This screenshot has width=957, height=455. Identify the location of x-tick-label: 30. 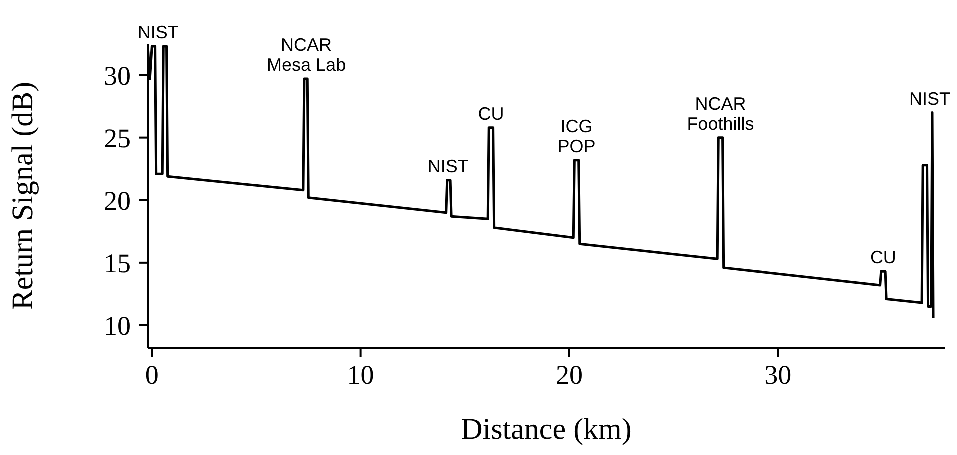
(778, 375).